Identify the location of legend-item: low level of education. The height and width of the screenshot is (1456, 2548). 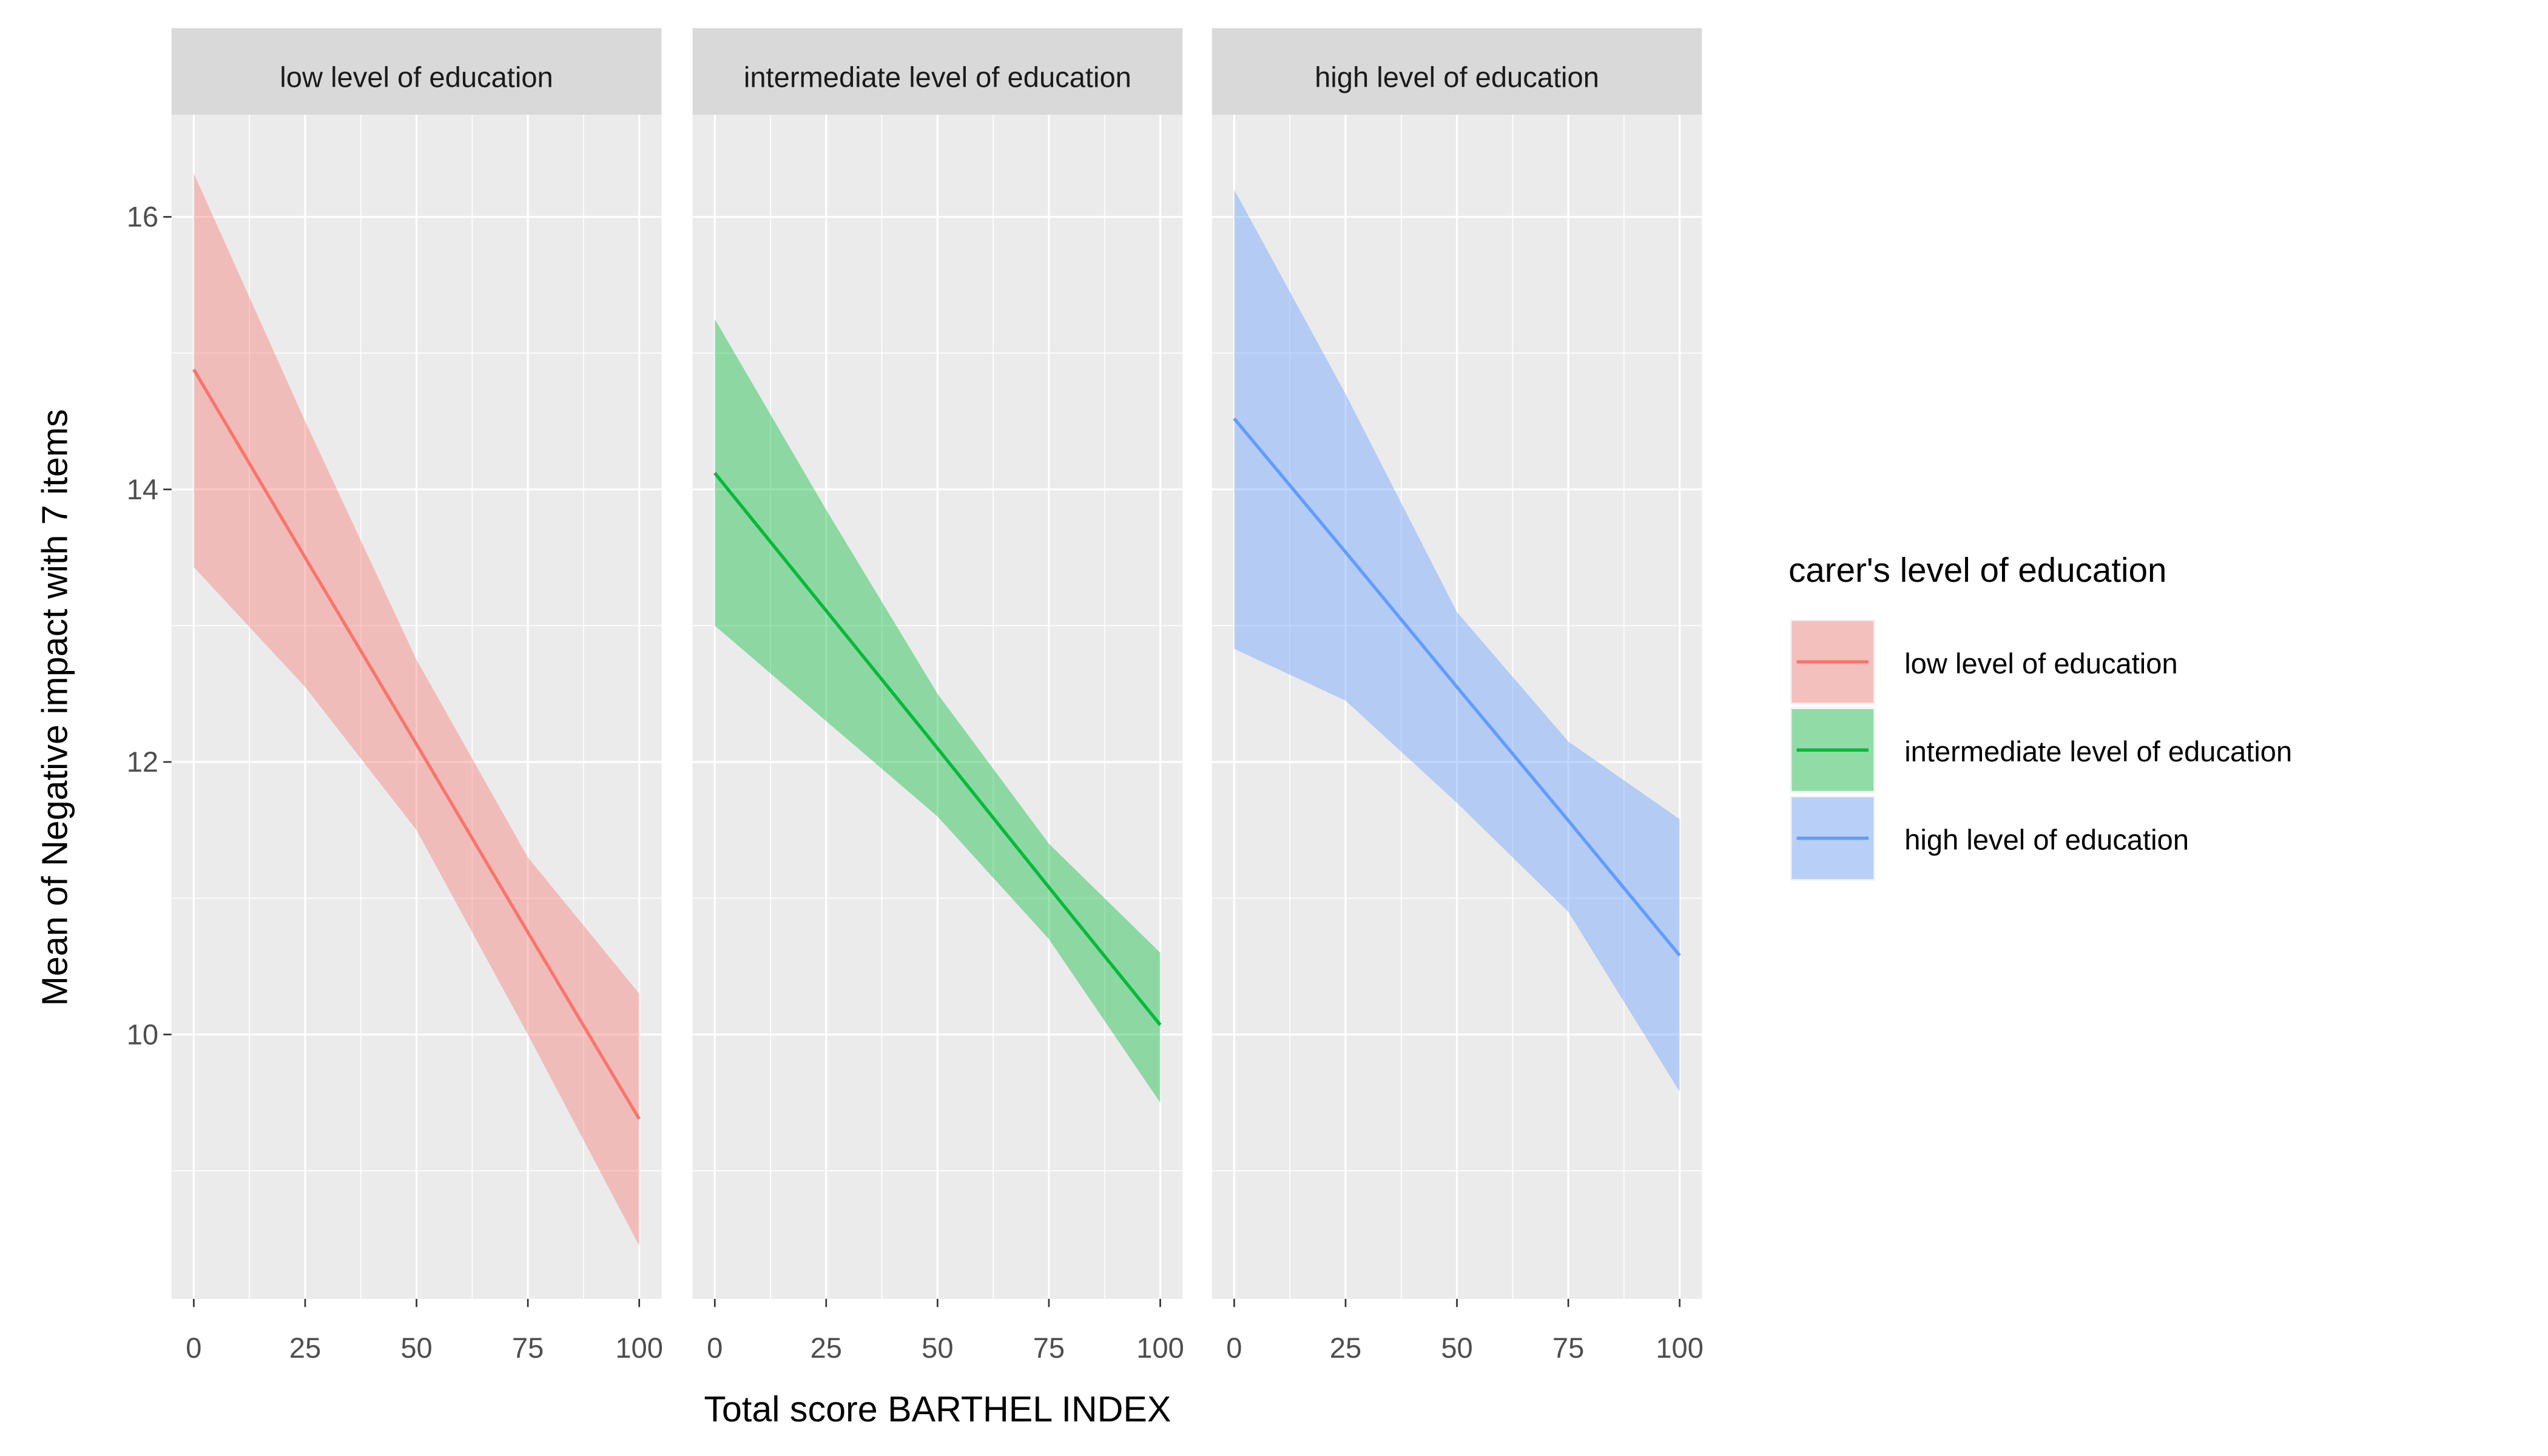
(1984, 661).